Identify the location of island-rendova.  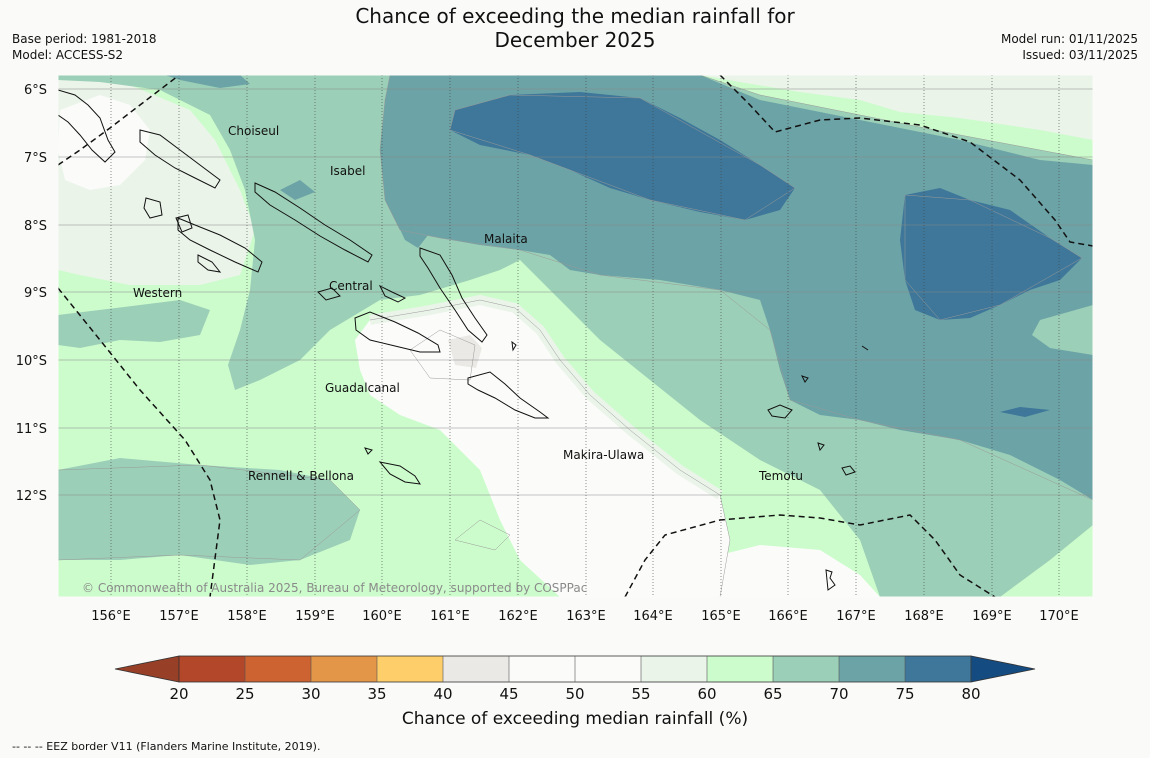
(209, 263).